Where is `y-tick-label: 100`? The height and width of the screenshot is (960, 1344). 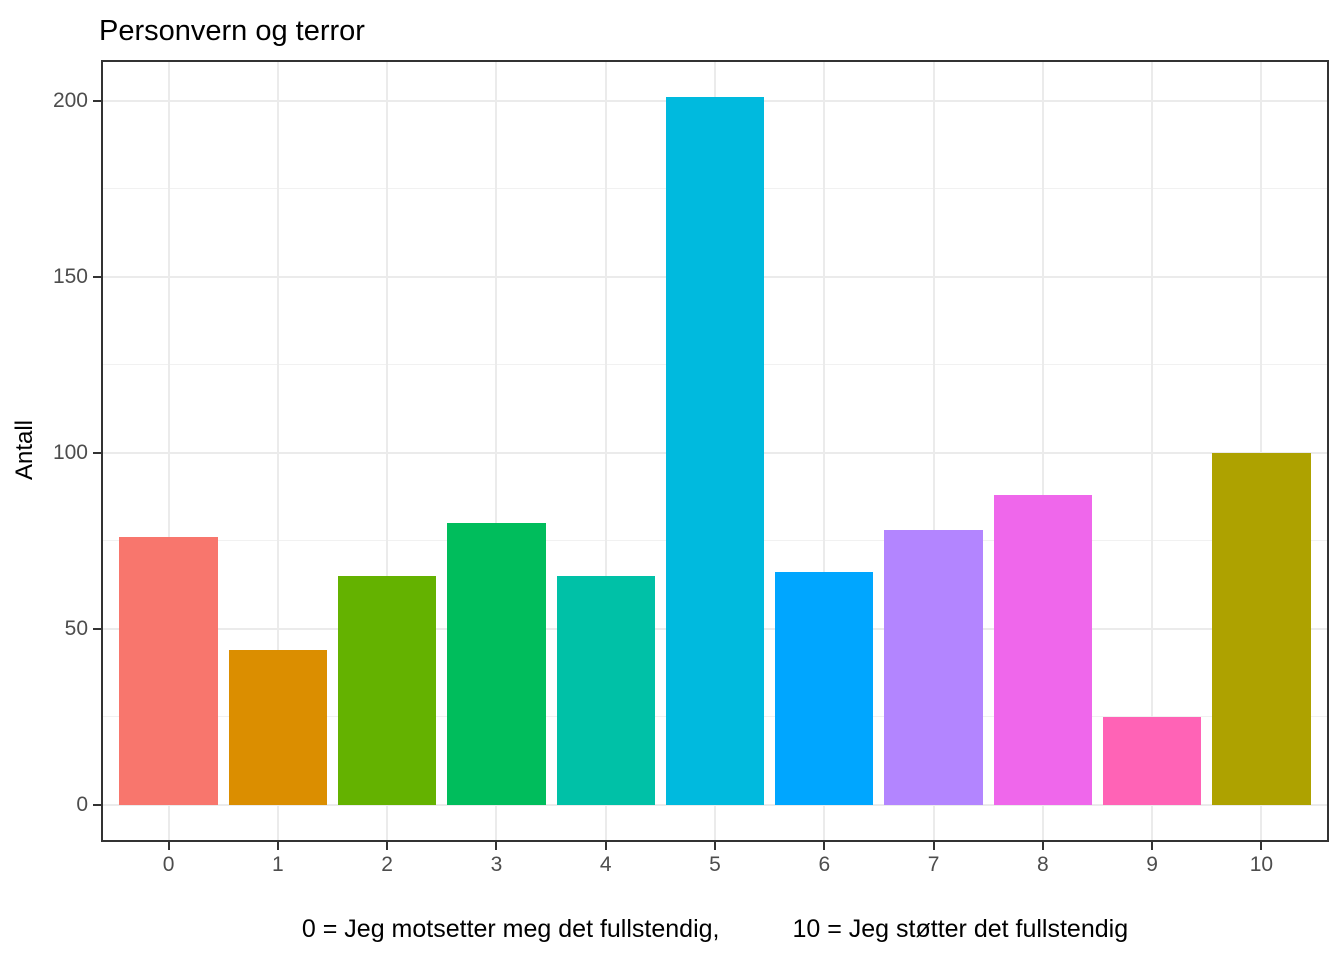
y-tick-label: 100 is located at coordinates (70, 452).